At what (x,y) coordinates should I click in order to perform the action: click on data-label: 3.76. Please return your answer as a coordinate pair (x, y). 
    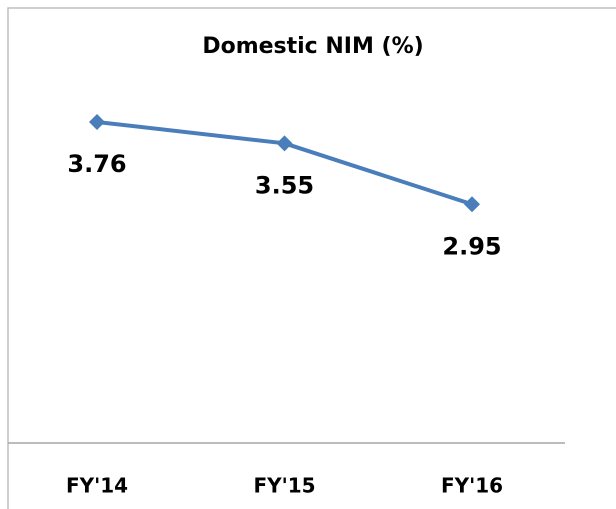
    Looking at the image, I should click on (96, 164).